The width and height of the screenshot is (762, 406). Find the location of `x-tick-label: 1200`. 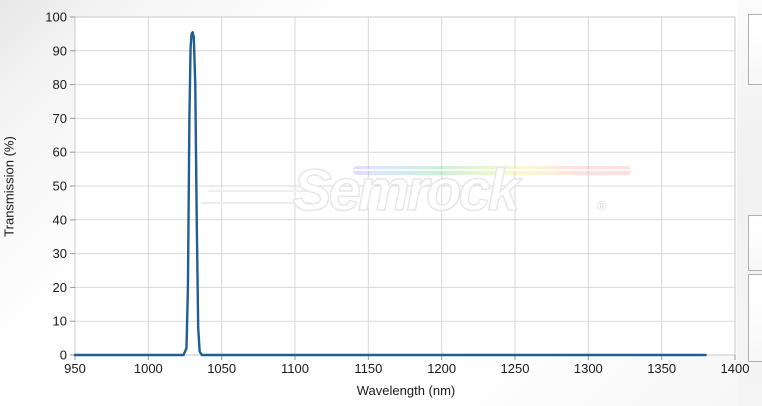

x-tick-label: 1200 is located at coordinates (441, 368).